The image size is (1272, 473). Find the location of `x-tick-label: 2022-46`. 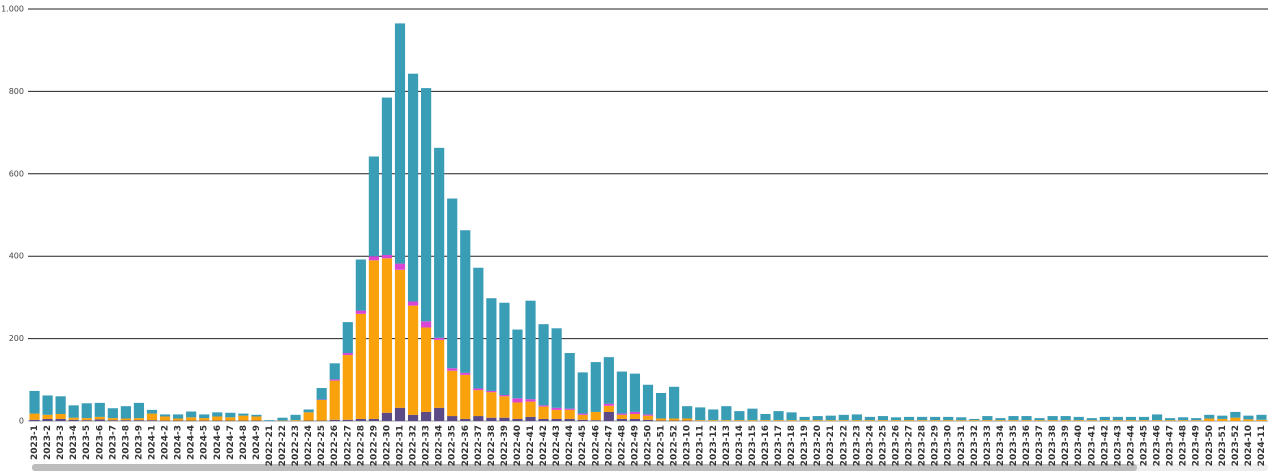

x-tick-label: 2022-46 is located at coordinates (596, 445).